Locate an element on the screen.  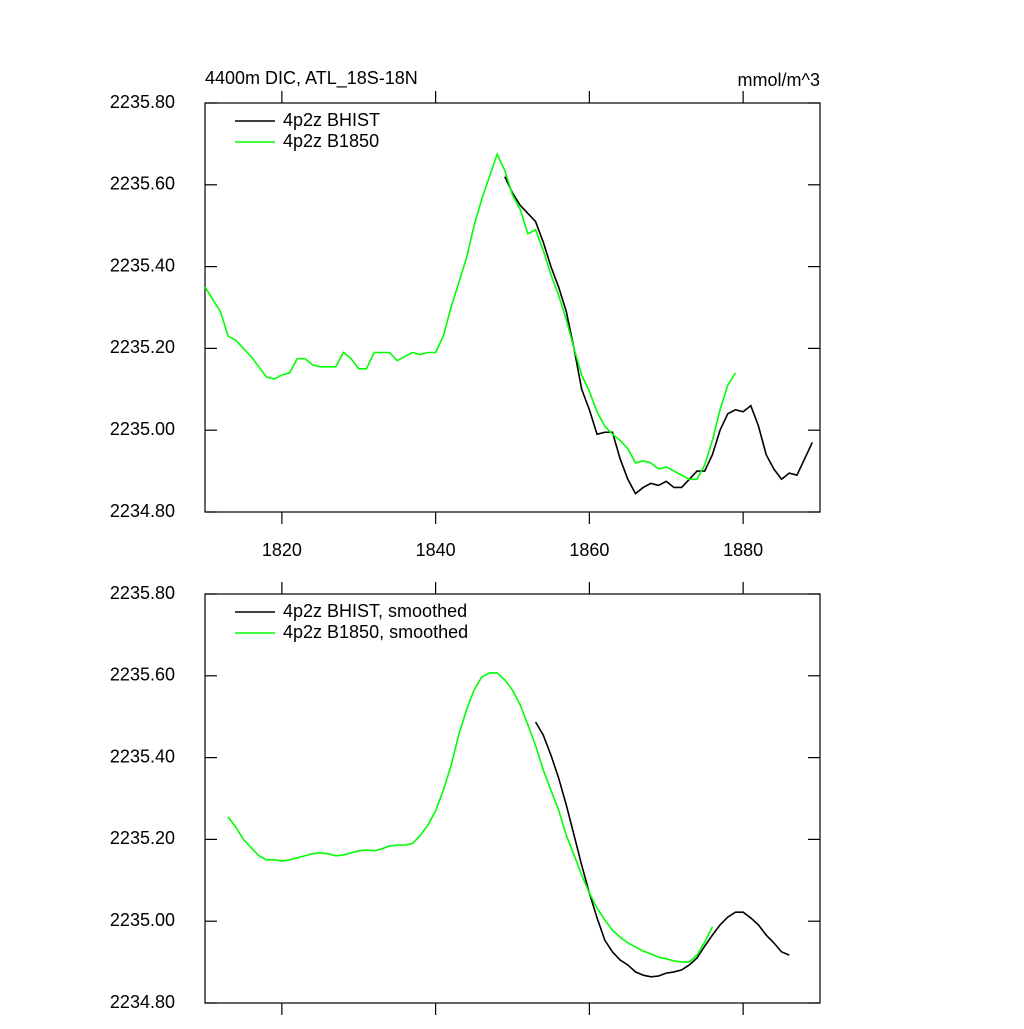
chart-title: 4400m DIC, ATL_18S-18N is located at coordinates (311, 78).